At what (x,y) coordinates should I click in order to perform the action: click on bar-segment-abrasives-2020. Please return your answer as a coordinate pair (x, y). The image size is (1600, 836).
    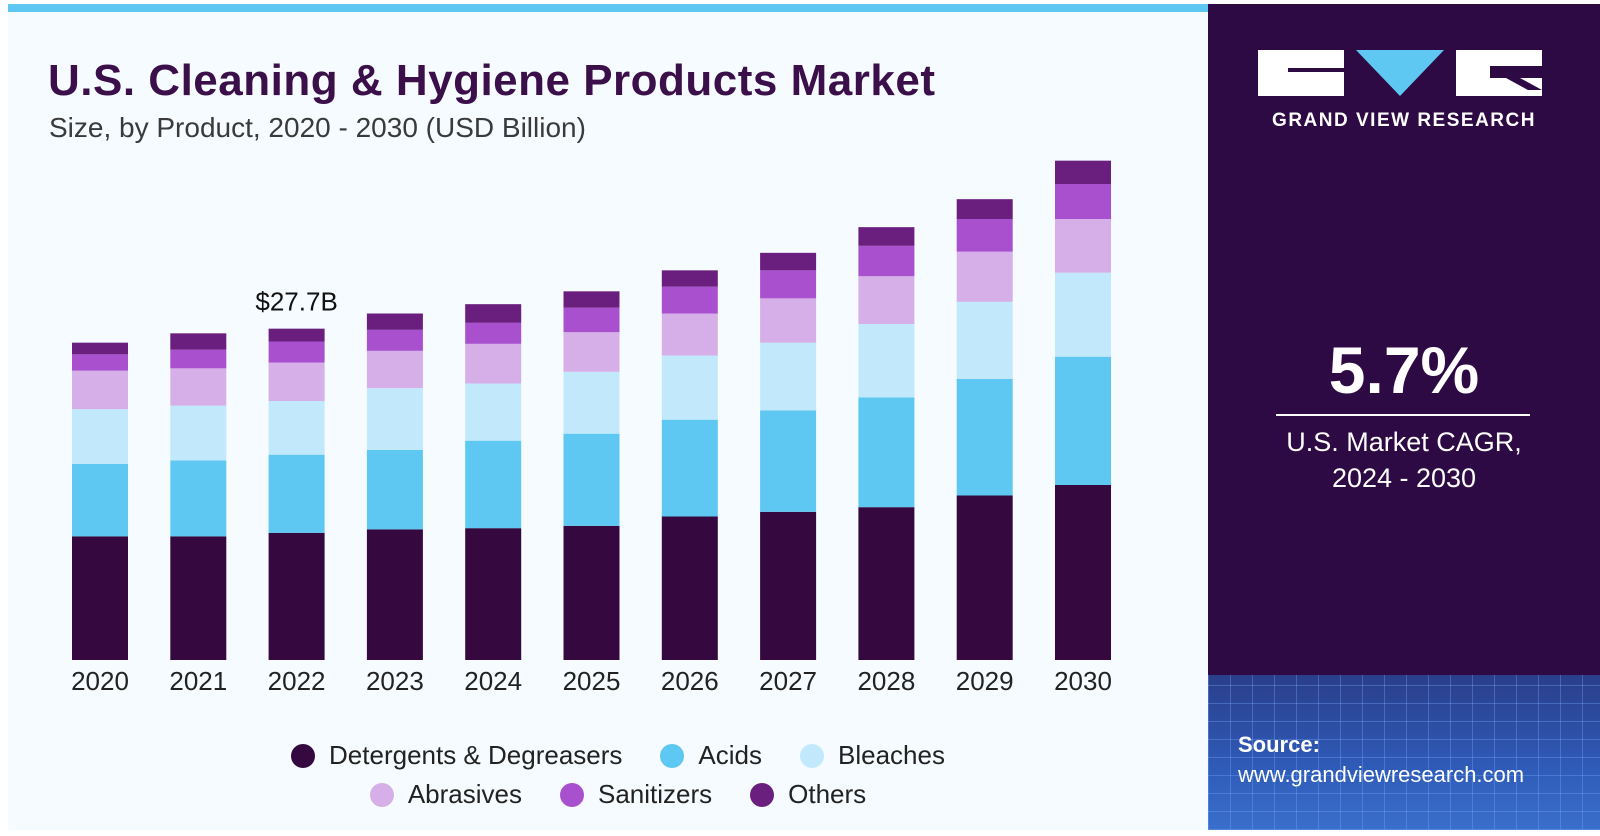
    Looking at the image, I should click on (100, 390).